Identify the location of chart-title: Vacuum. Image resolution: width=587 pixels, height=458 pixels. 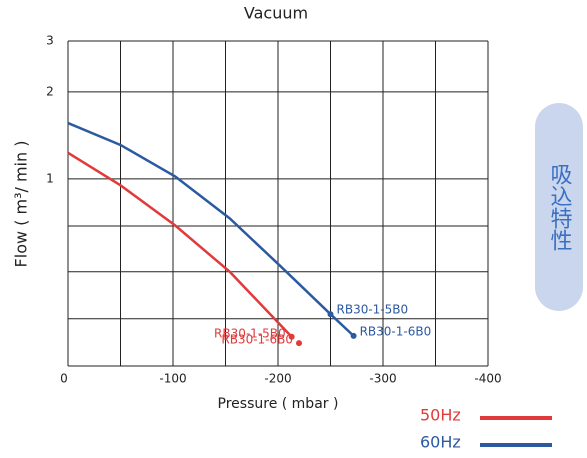
(276, 13).